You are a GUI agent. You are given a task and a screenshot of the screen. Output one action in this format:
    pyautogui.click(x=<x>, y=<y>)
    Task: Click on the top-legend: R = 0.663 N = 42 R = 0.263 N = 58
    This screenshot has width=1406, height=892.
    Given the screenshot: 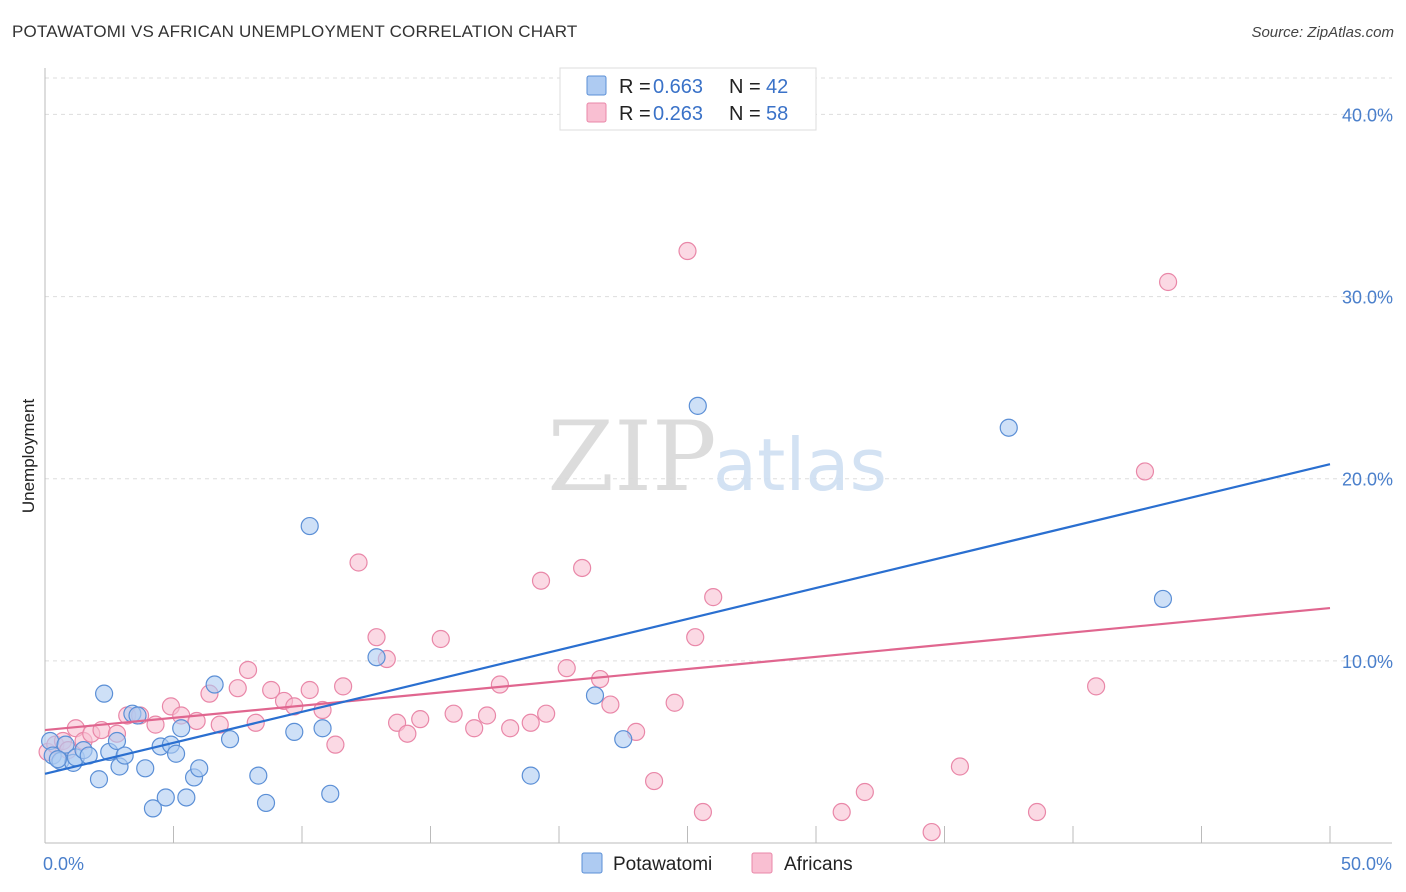 What is the action you would take?
    pyautogui.click(x=688, y=99)
    